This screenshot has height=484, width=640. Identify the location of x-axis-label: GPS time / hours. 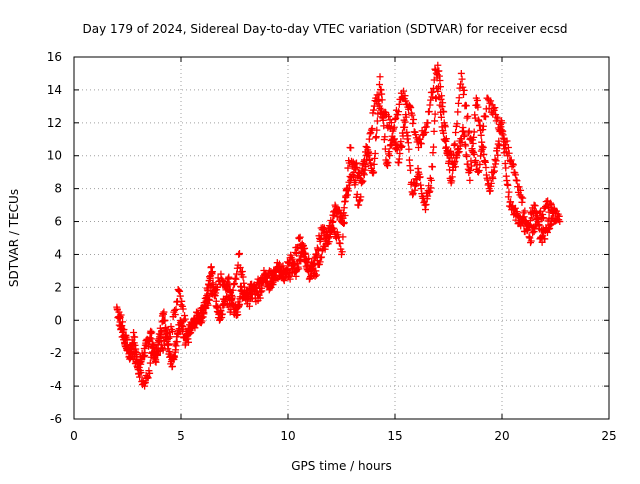
(341, 466).